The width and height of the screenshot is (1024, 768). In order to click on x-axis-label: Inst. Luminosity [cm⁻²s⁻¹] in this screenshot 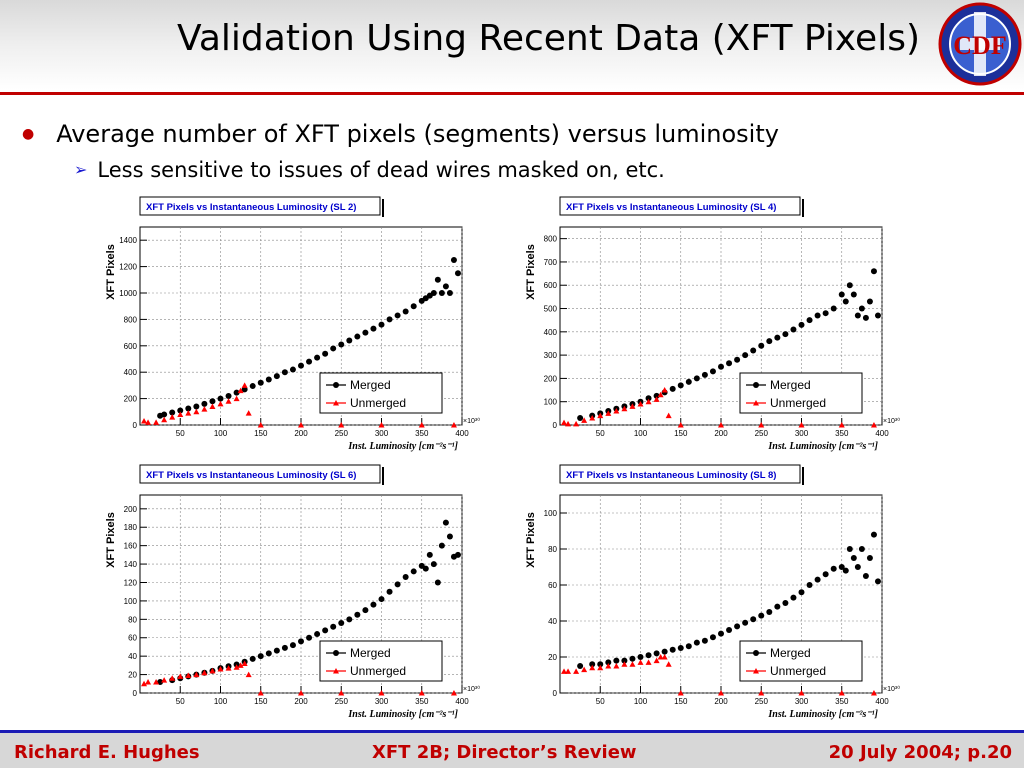, I will do `click(402, 714)`.